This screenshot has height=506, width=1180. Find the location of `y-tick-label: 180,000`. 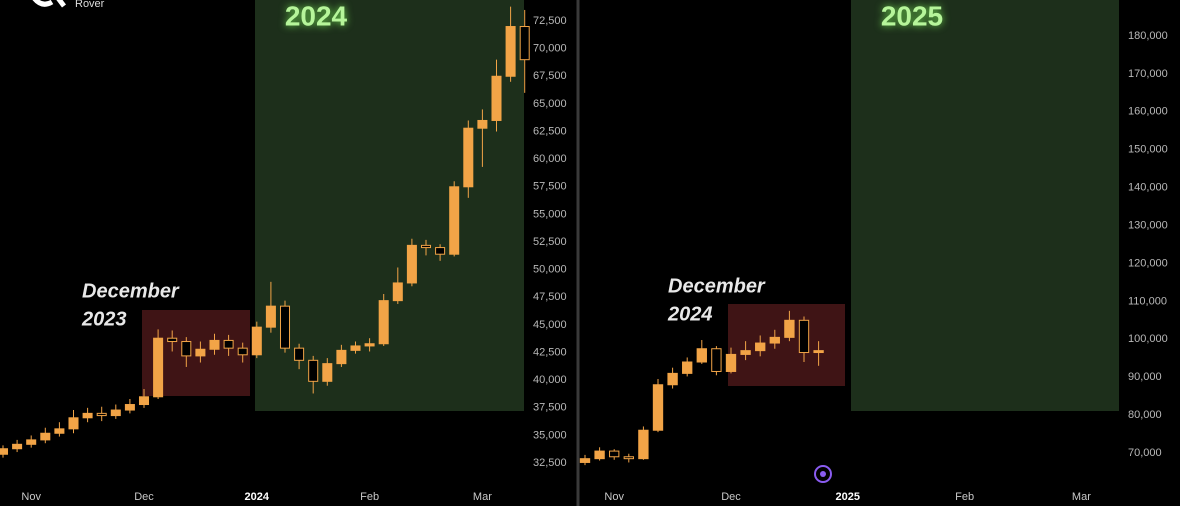

y-tick-label: 180,000 is located at coordinates (1148, 36).